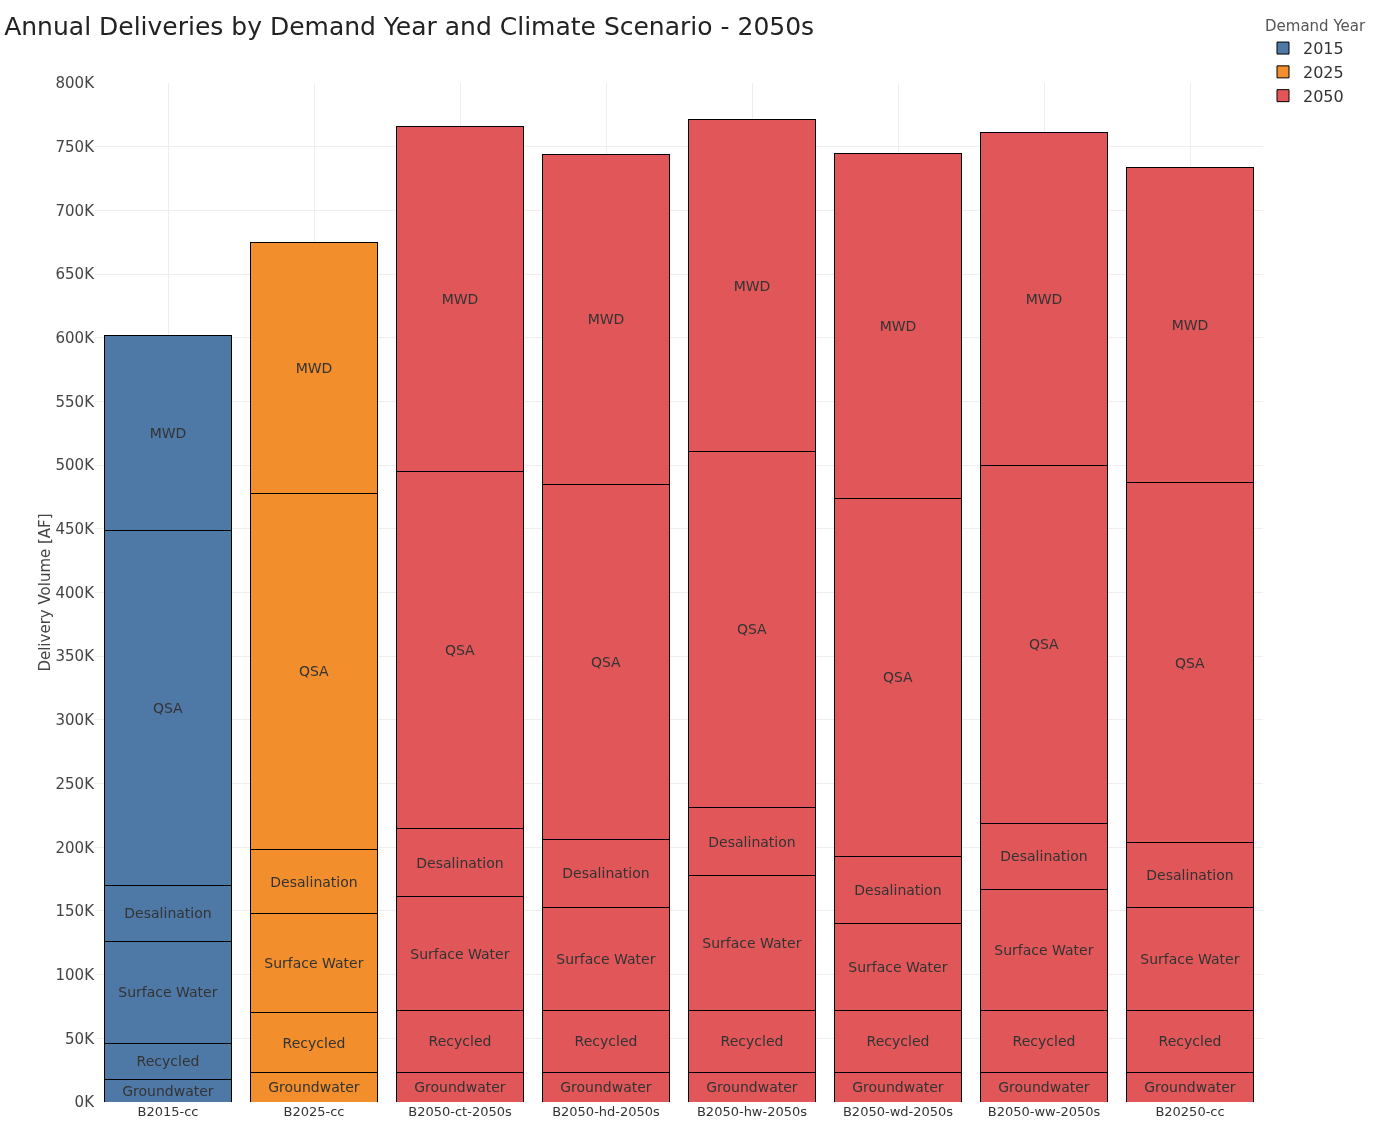  I want to click on y-tick-label: 600K, so click(75, 338).